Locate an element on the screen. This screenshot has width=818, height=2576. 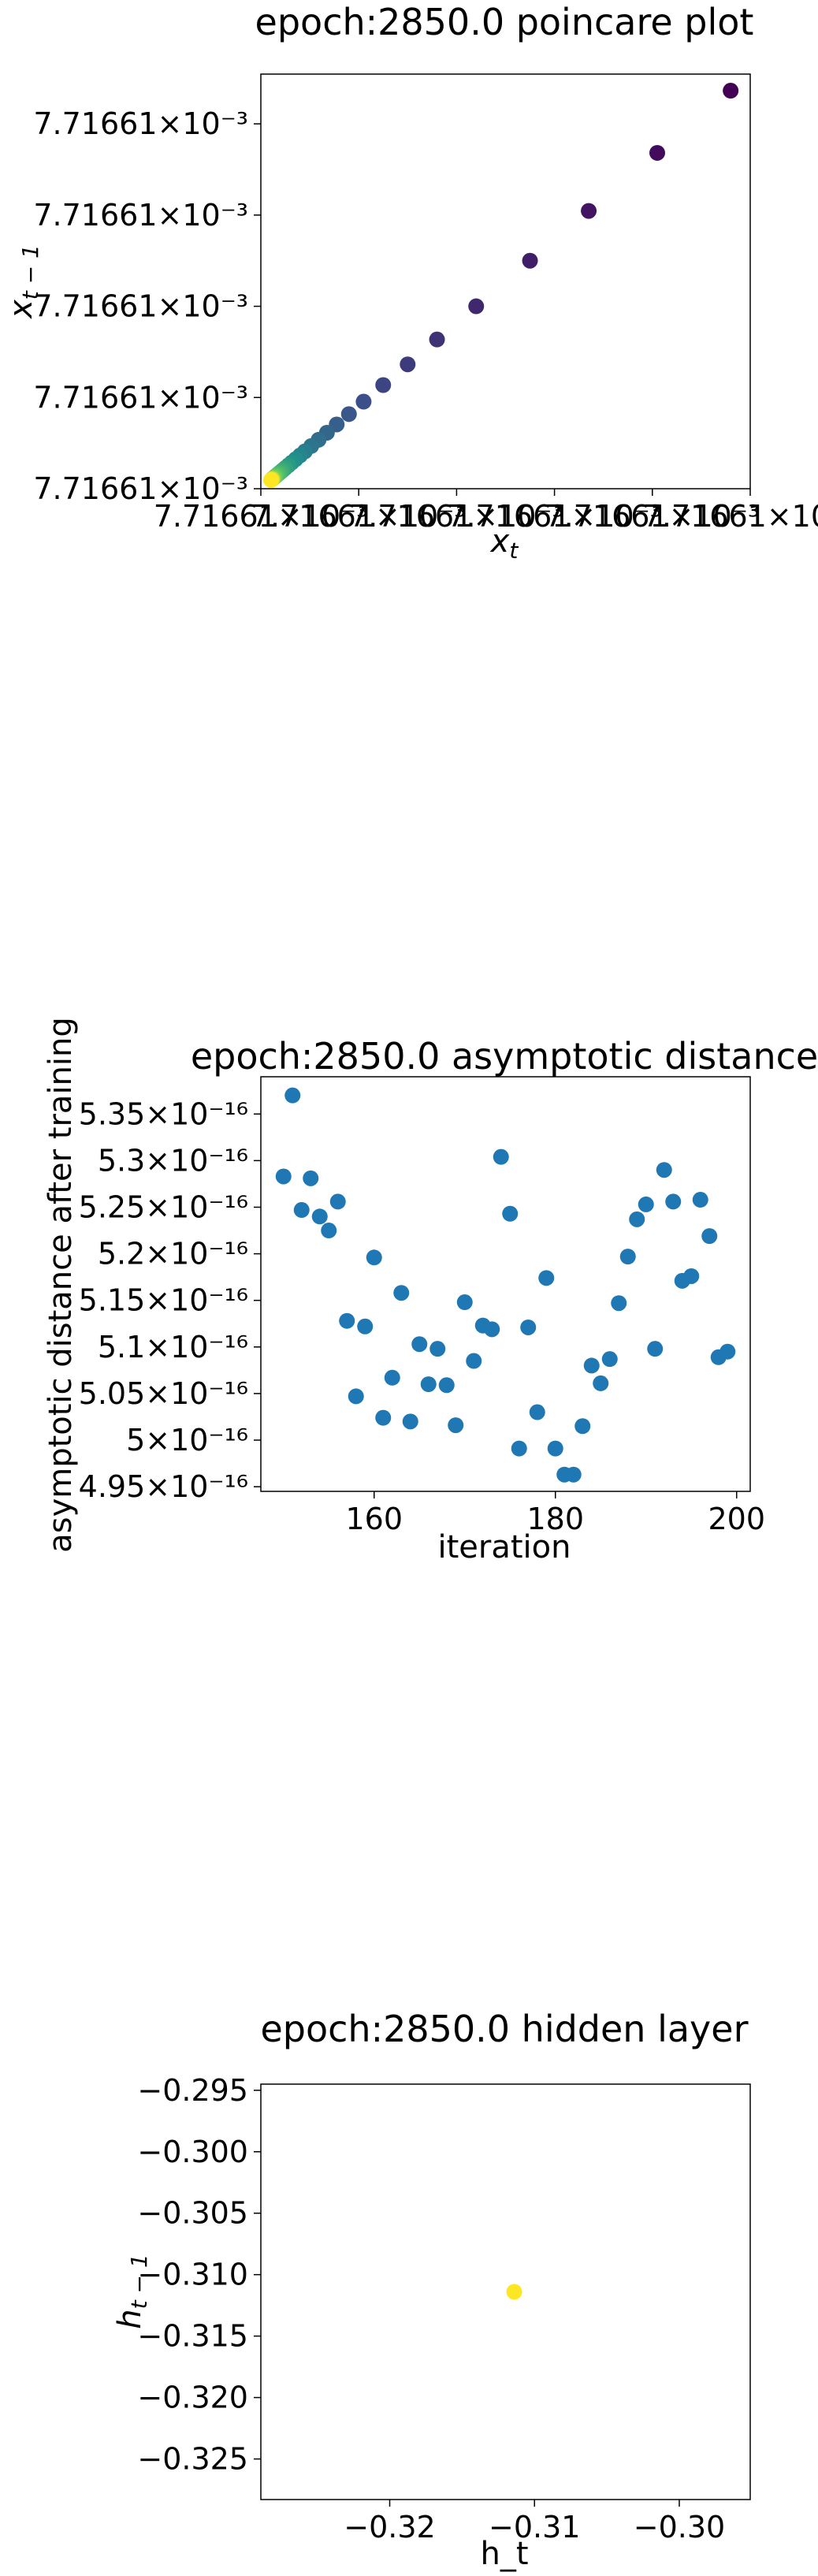
poincare-points is located at coordinates (501, 285).